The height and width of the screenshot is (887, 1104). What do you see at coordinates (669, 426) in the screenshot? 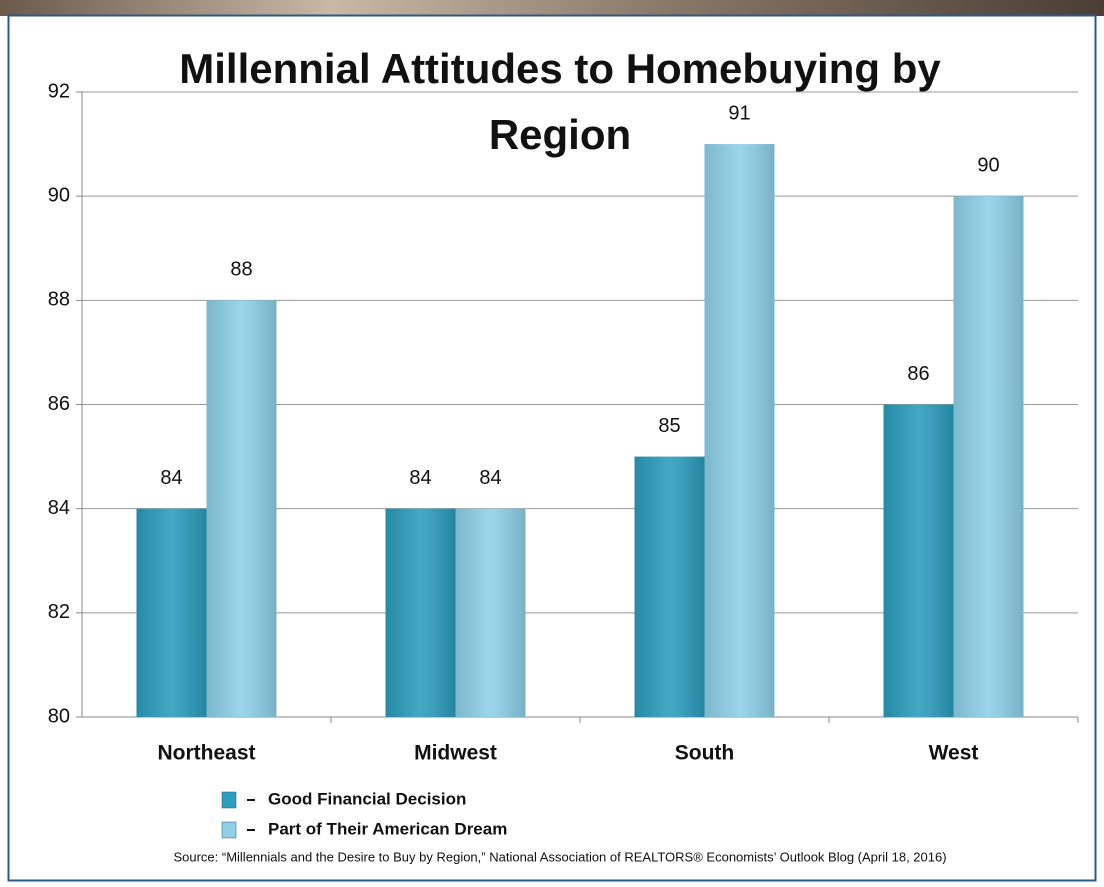
I see `value-label: 85` at bounding box center [669, 426].